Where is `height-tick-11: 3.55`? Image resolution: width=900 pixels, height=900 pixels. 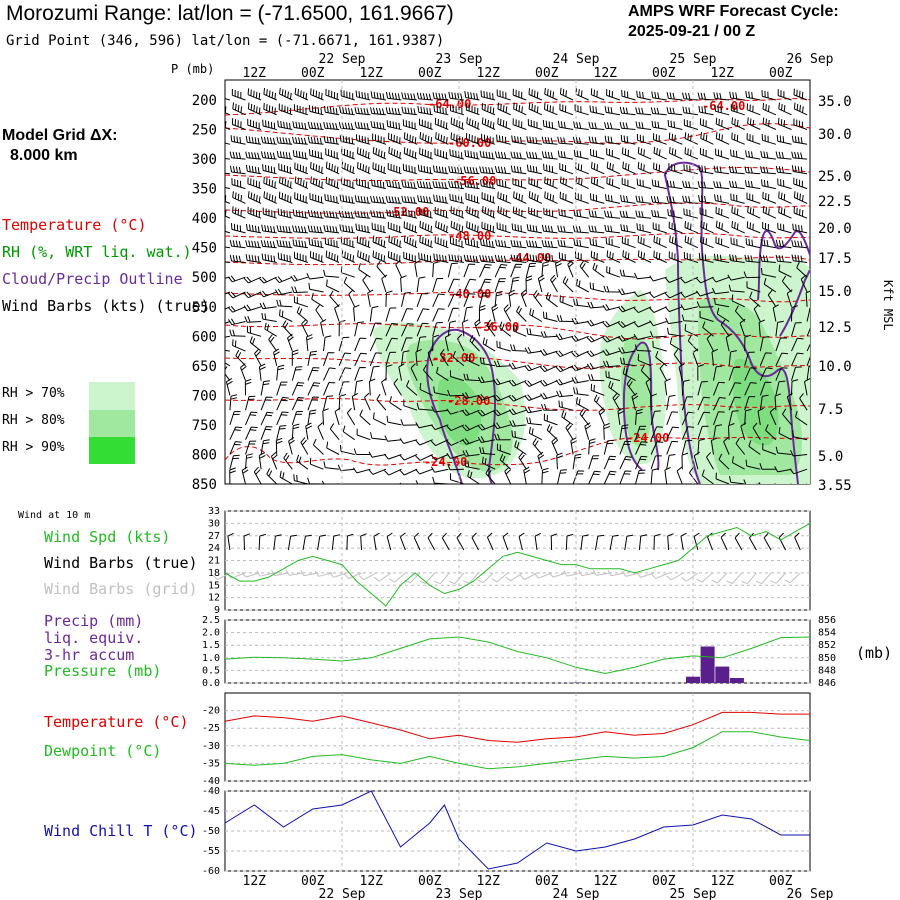 height-tick-11: 3.55 is located at coordinates (835, 486).